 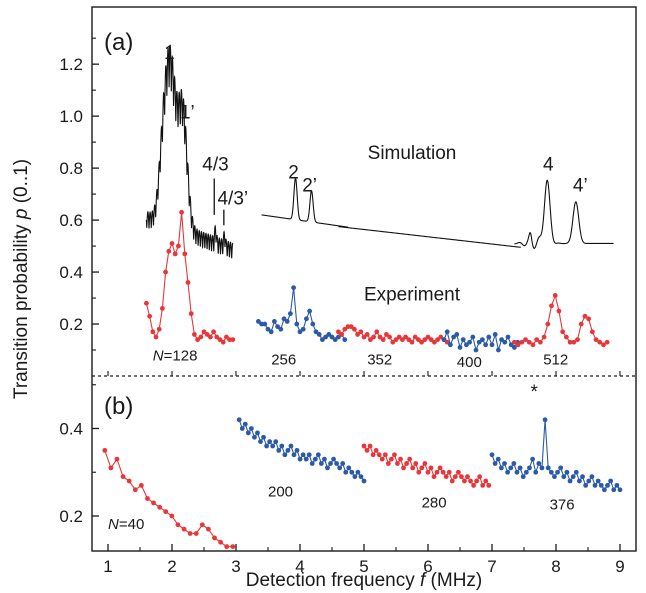 What do you see at coordinates (71, 64) in the screenshot?
I see `y-tick-label: 1.2` at bounding box center [71, 64].